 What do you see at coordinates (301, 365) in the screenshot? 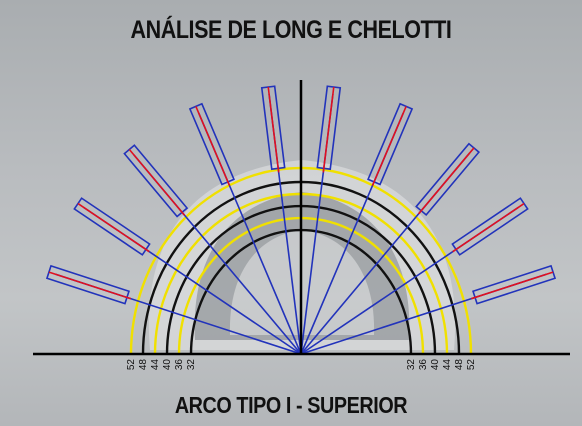
I see `scale-labels: 52 48 44 40 36 32 32 36 40 44 48 52` at bounding box center [301, 365].